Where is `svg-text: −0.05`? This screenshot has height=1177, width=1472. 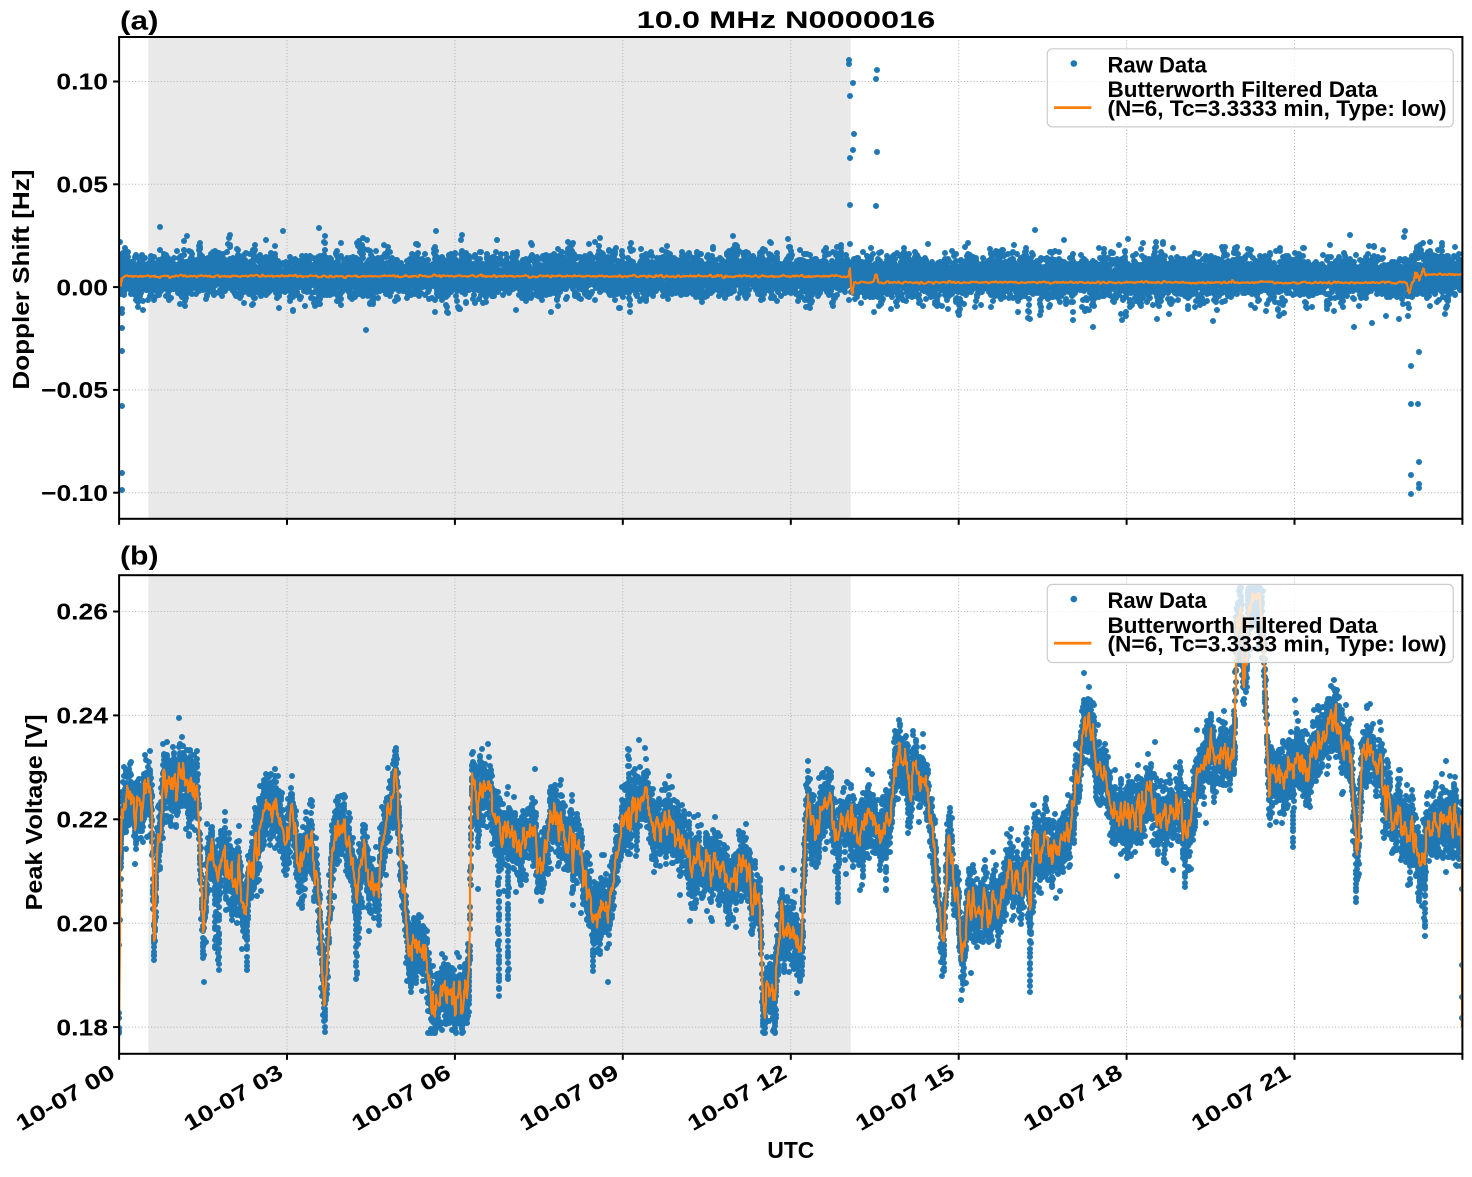 svg-text: −0.05 is located at coordinates (74, 390).